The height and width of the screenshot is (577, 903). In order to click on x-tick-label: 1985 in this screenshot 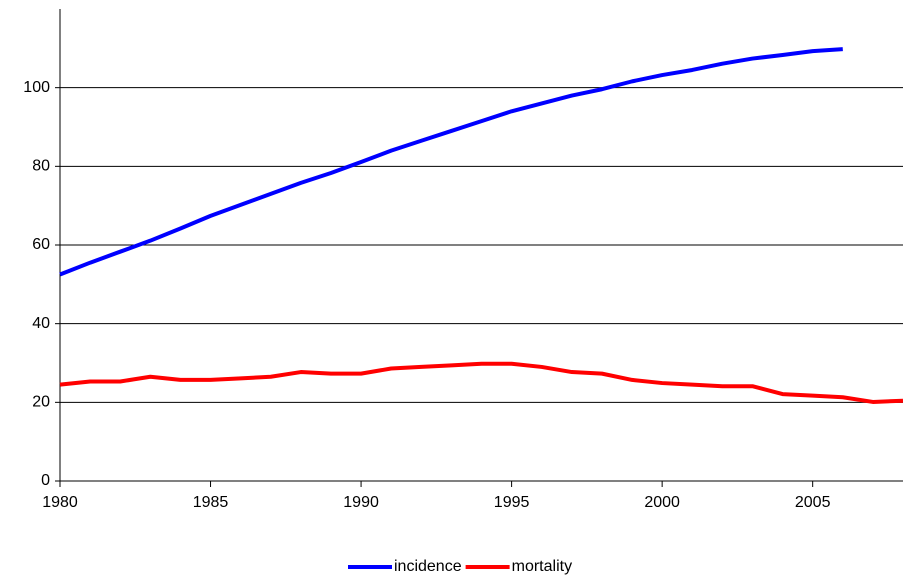, I will do `click(211, 502)`.